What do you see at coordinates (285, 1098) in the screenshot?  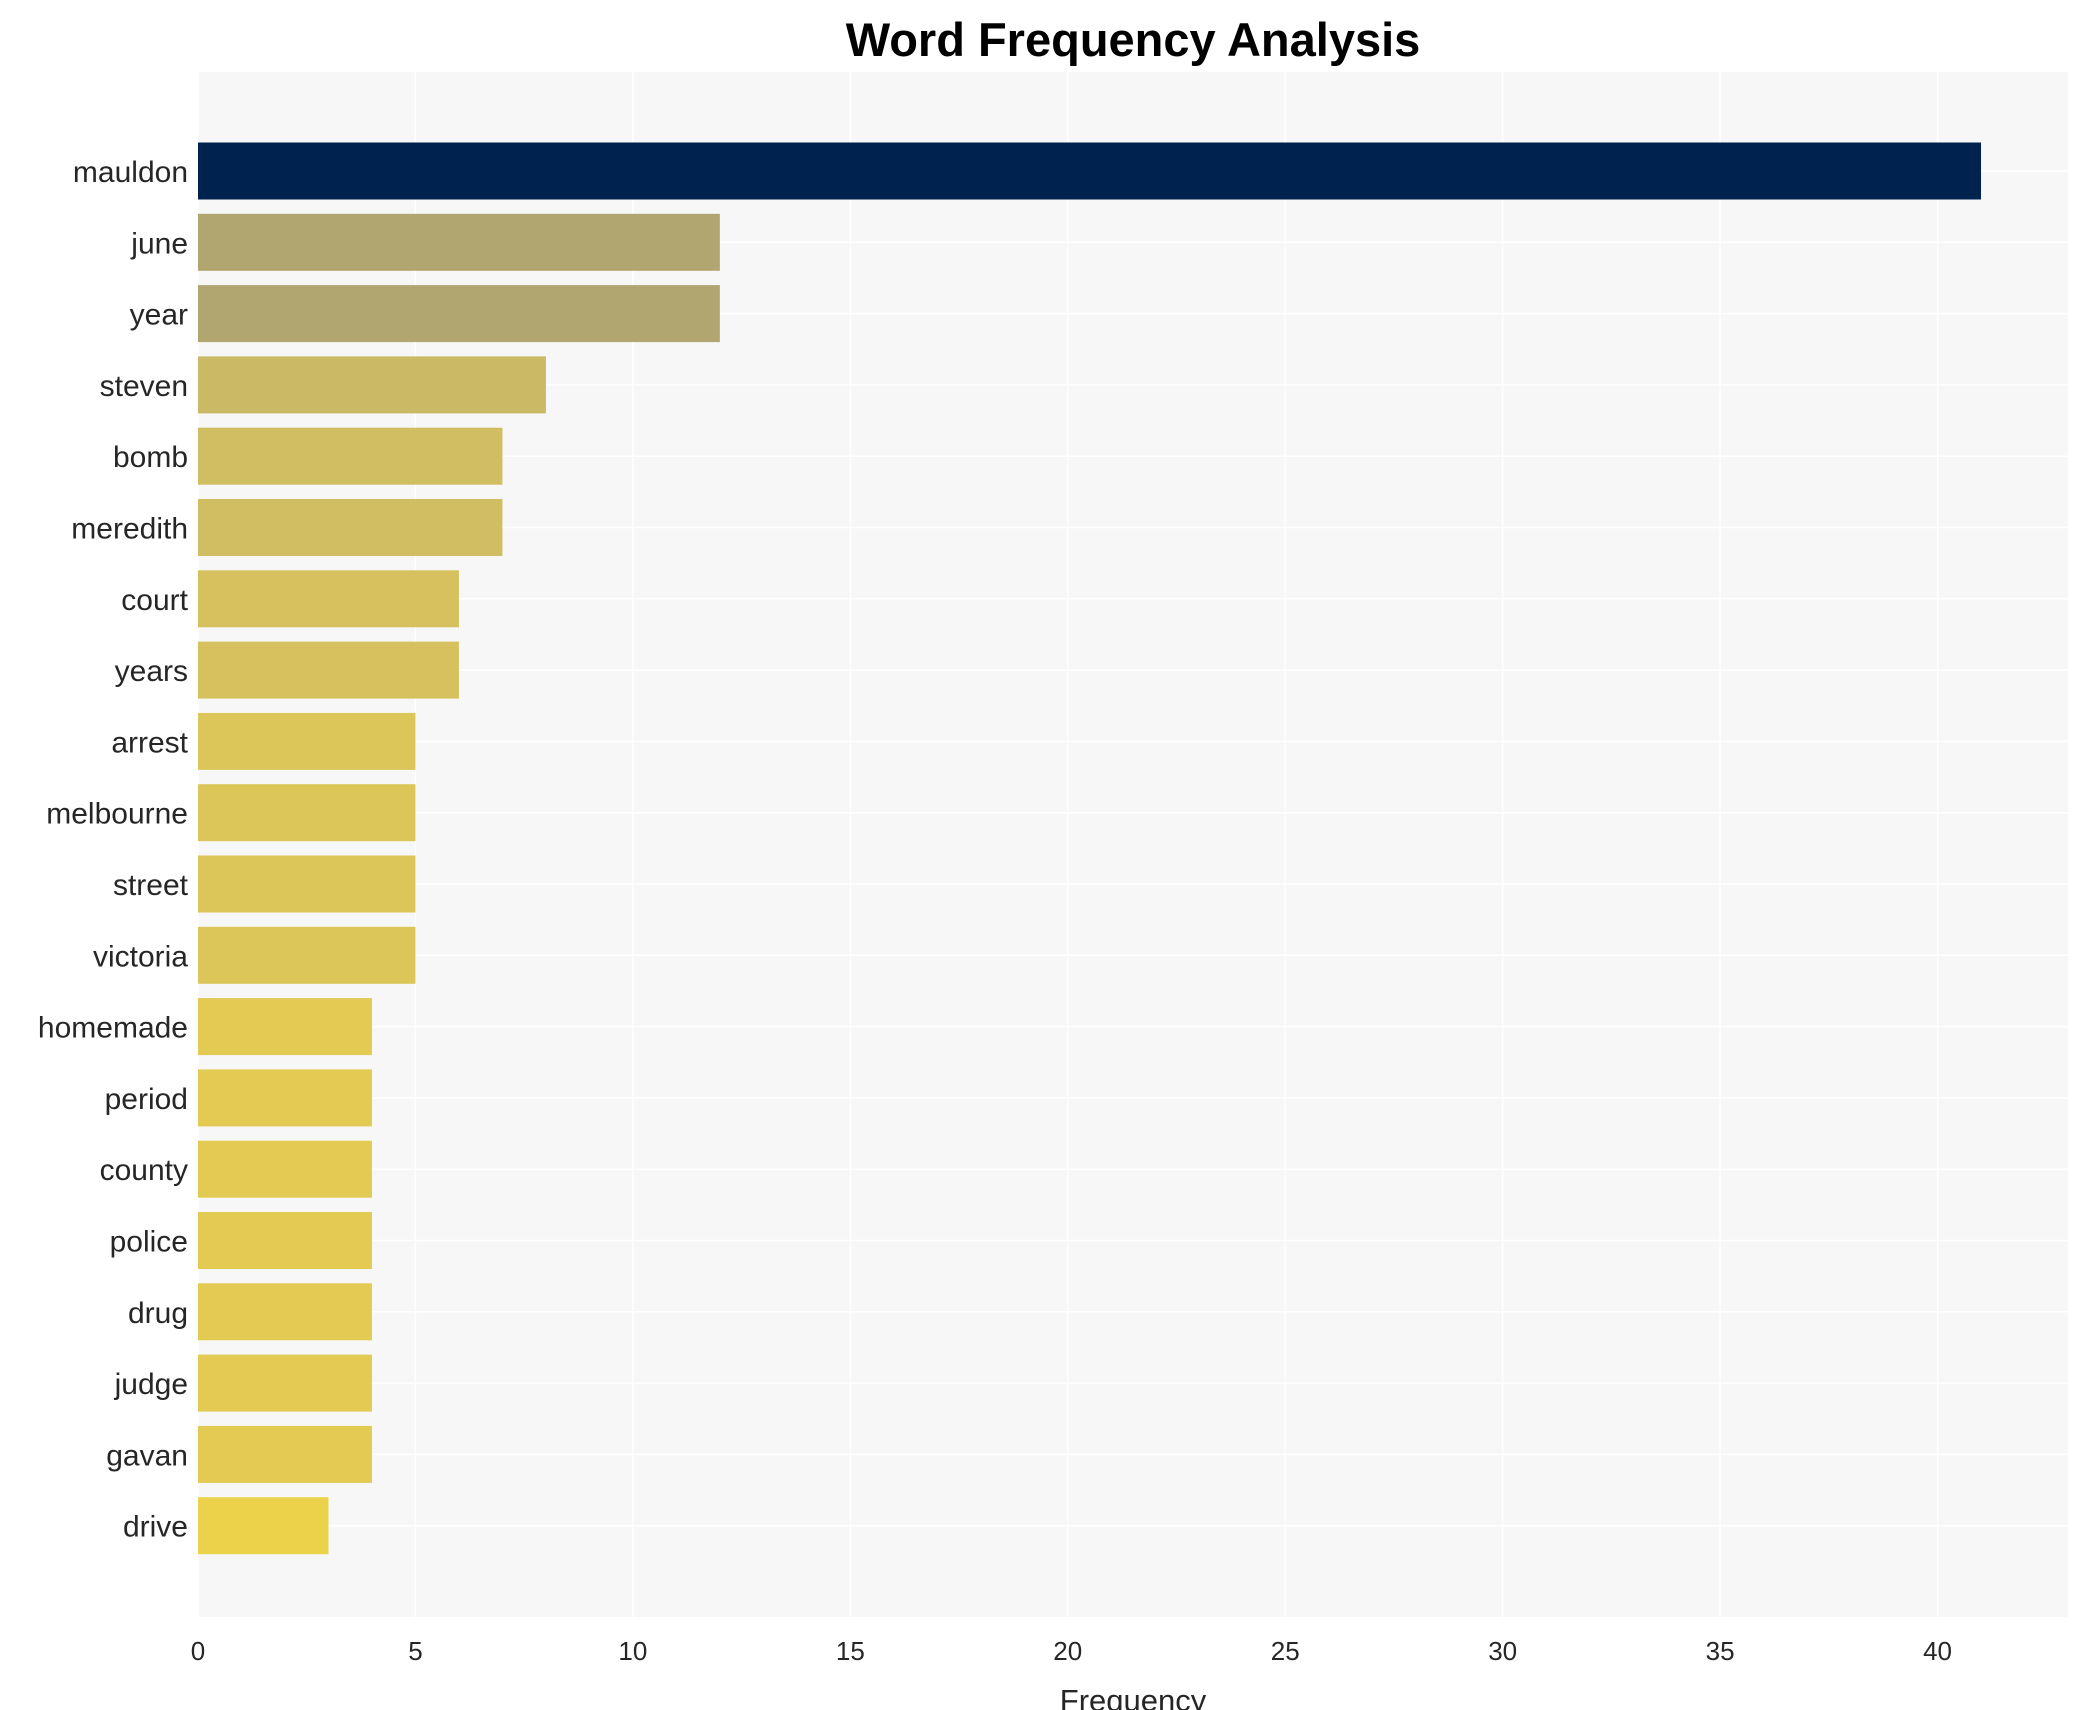 I see `bar-period` at bounding box center [285, 1098].